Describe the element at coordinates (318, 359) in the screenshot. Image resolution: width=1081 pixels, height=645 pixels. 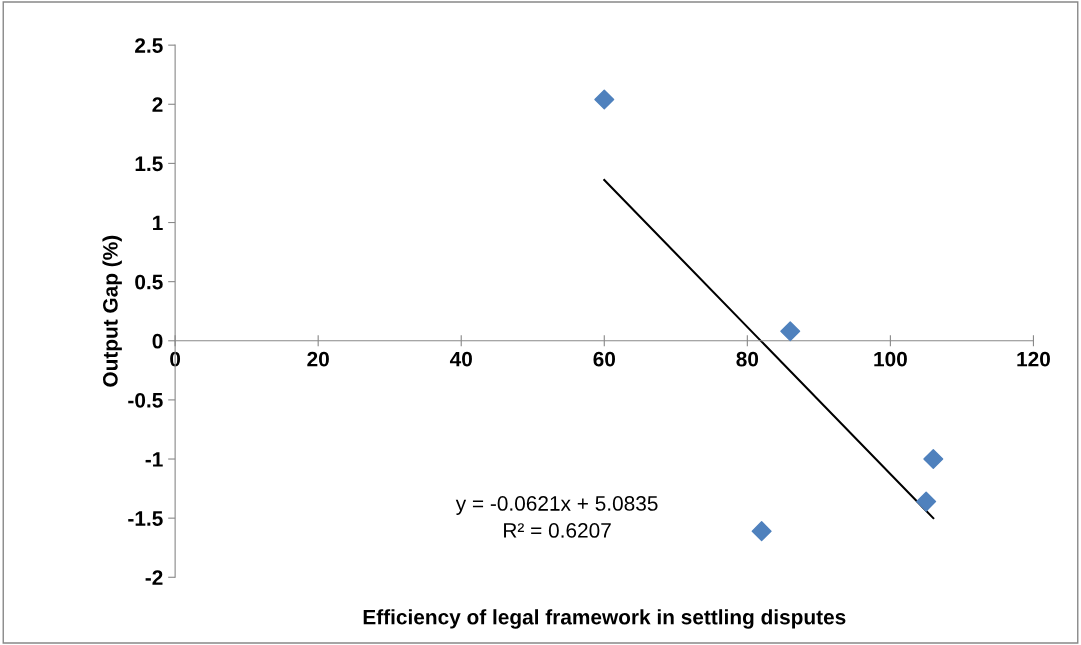
I see `x-tick-label: 20` at that location.